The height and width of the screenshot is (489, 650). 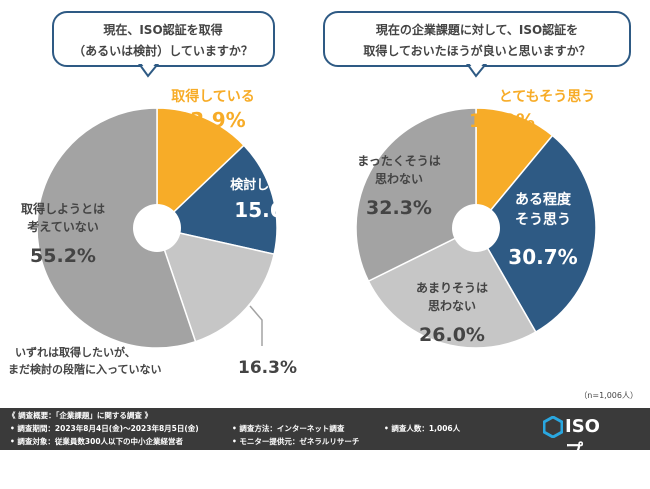 I want to click on chart2-label-somewhat-agree-line1: ある程度, so click(x=543, y=199).